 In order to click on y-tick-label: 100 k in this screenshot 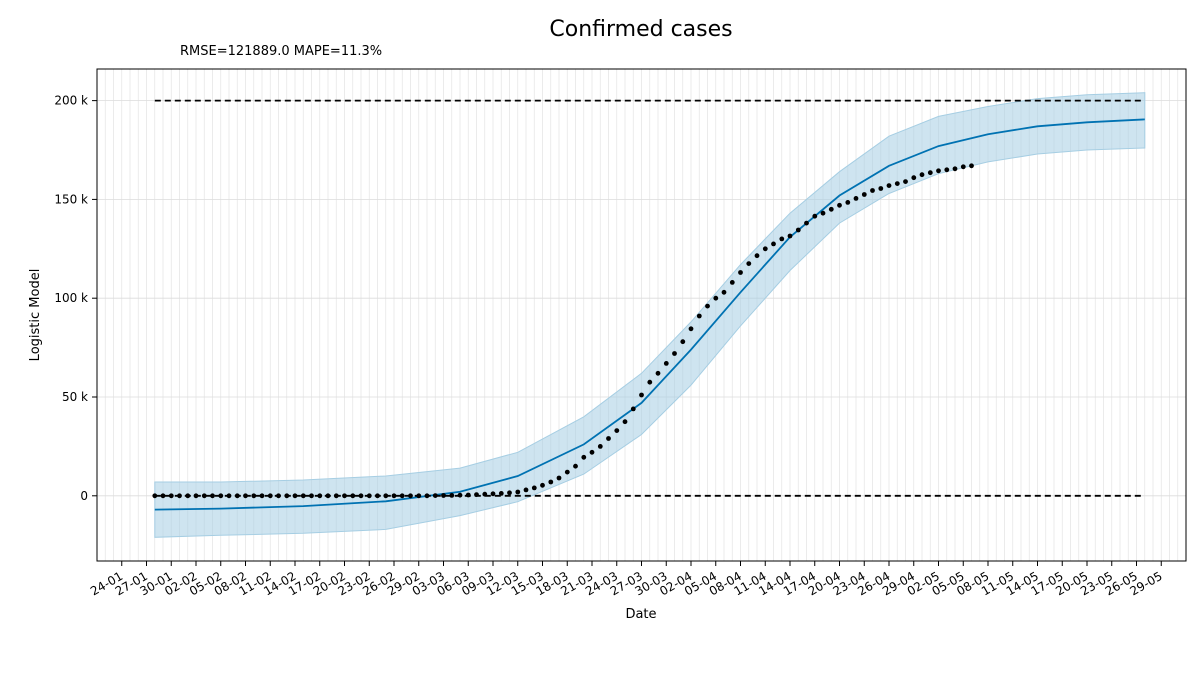, I will do `click(71, 298)`.